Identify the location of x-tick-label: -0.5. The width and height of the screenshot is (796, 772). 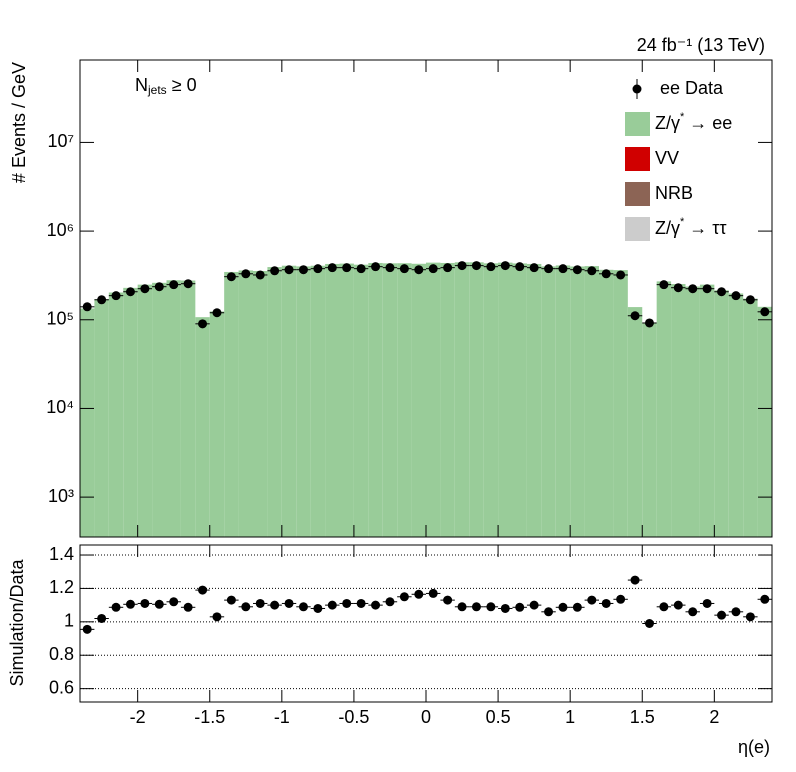
(353, 717).